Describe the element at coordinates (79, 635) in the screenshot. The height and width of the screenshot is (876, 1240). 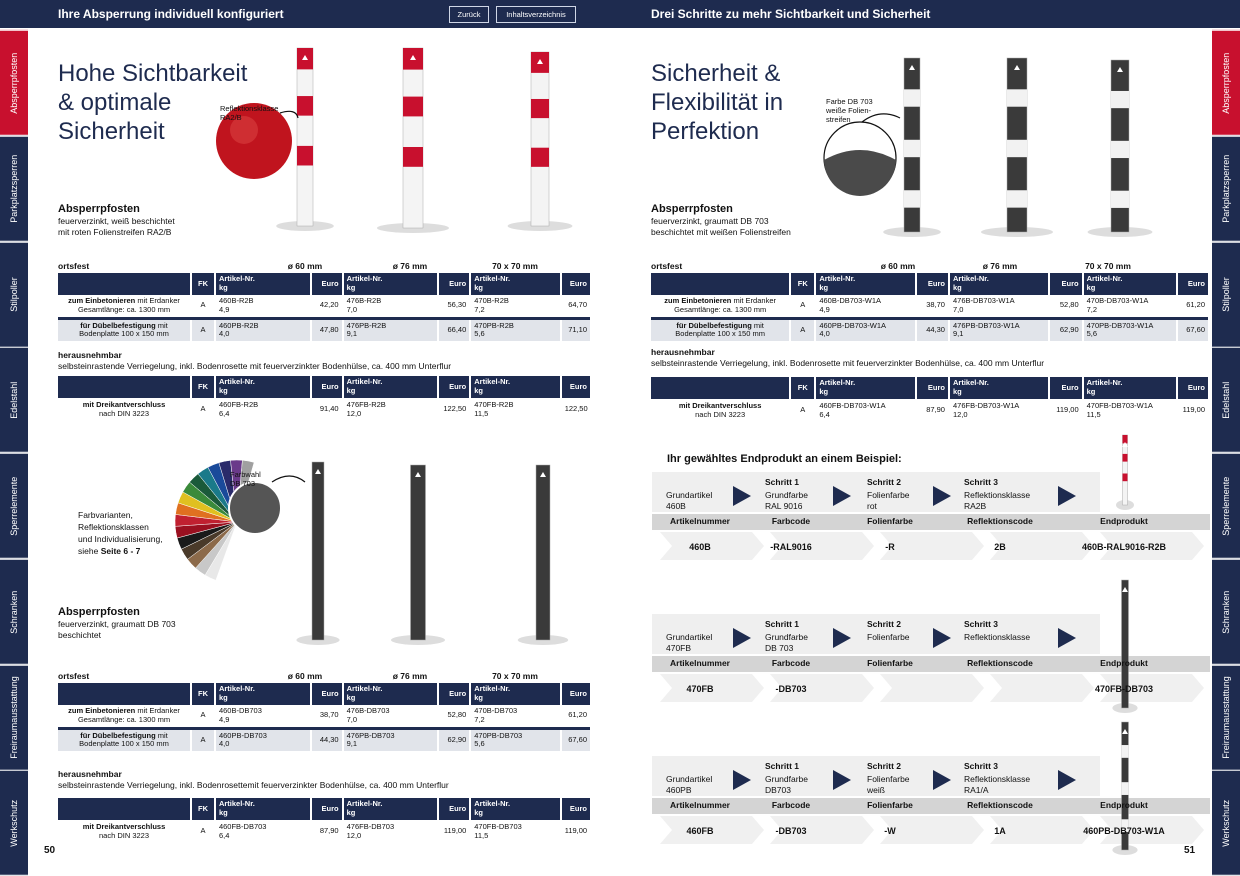
I see `product-description: beschichtet` at that location.